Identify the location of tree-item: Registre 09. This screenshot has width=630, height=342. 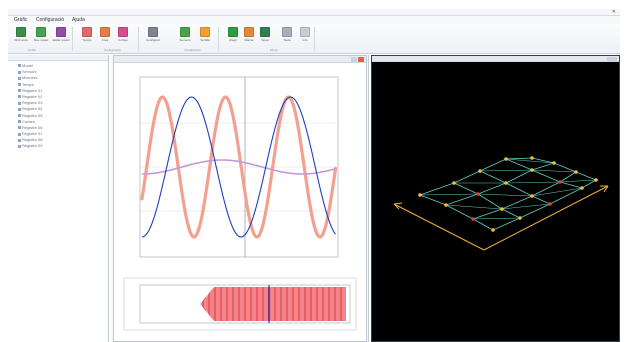
(63, 146).